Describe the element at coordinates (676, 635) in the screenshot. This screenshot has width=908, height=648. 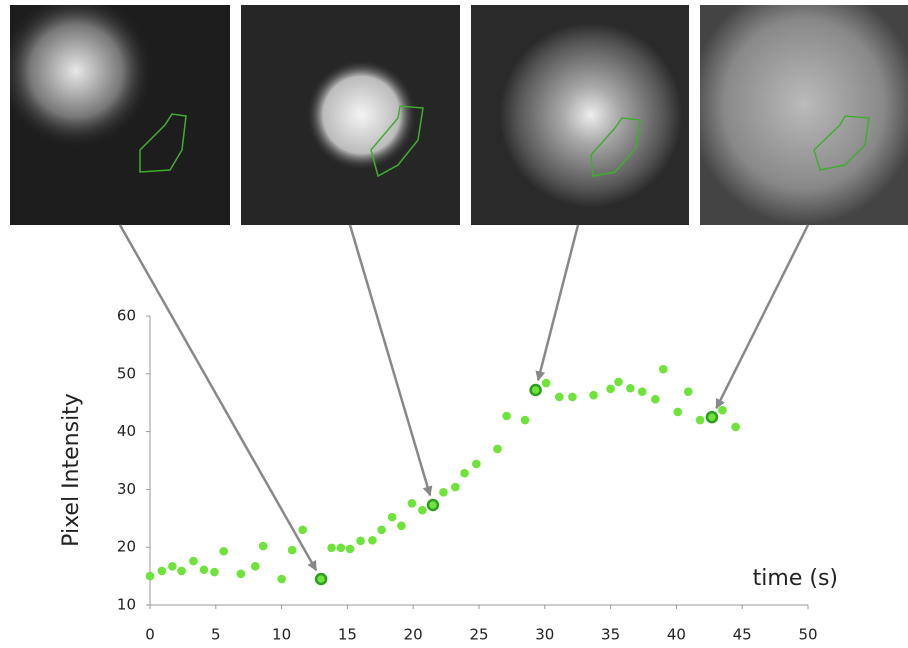
I see `x-tick-label: 40` at that location.